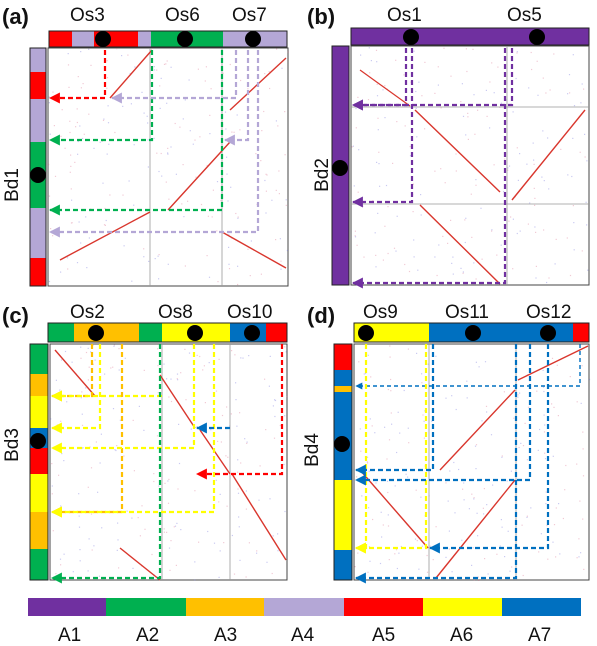  What do you see at coordinates (15, 315) in the screenshot?
I see `panel-c-label: (c)` at bounding box center [15, 315].